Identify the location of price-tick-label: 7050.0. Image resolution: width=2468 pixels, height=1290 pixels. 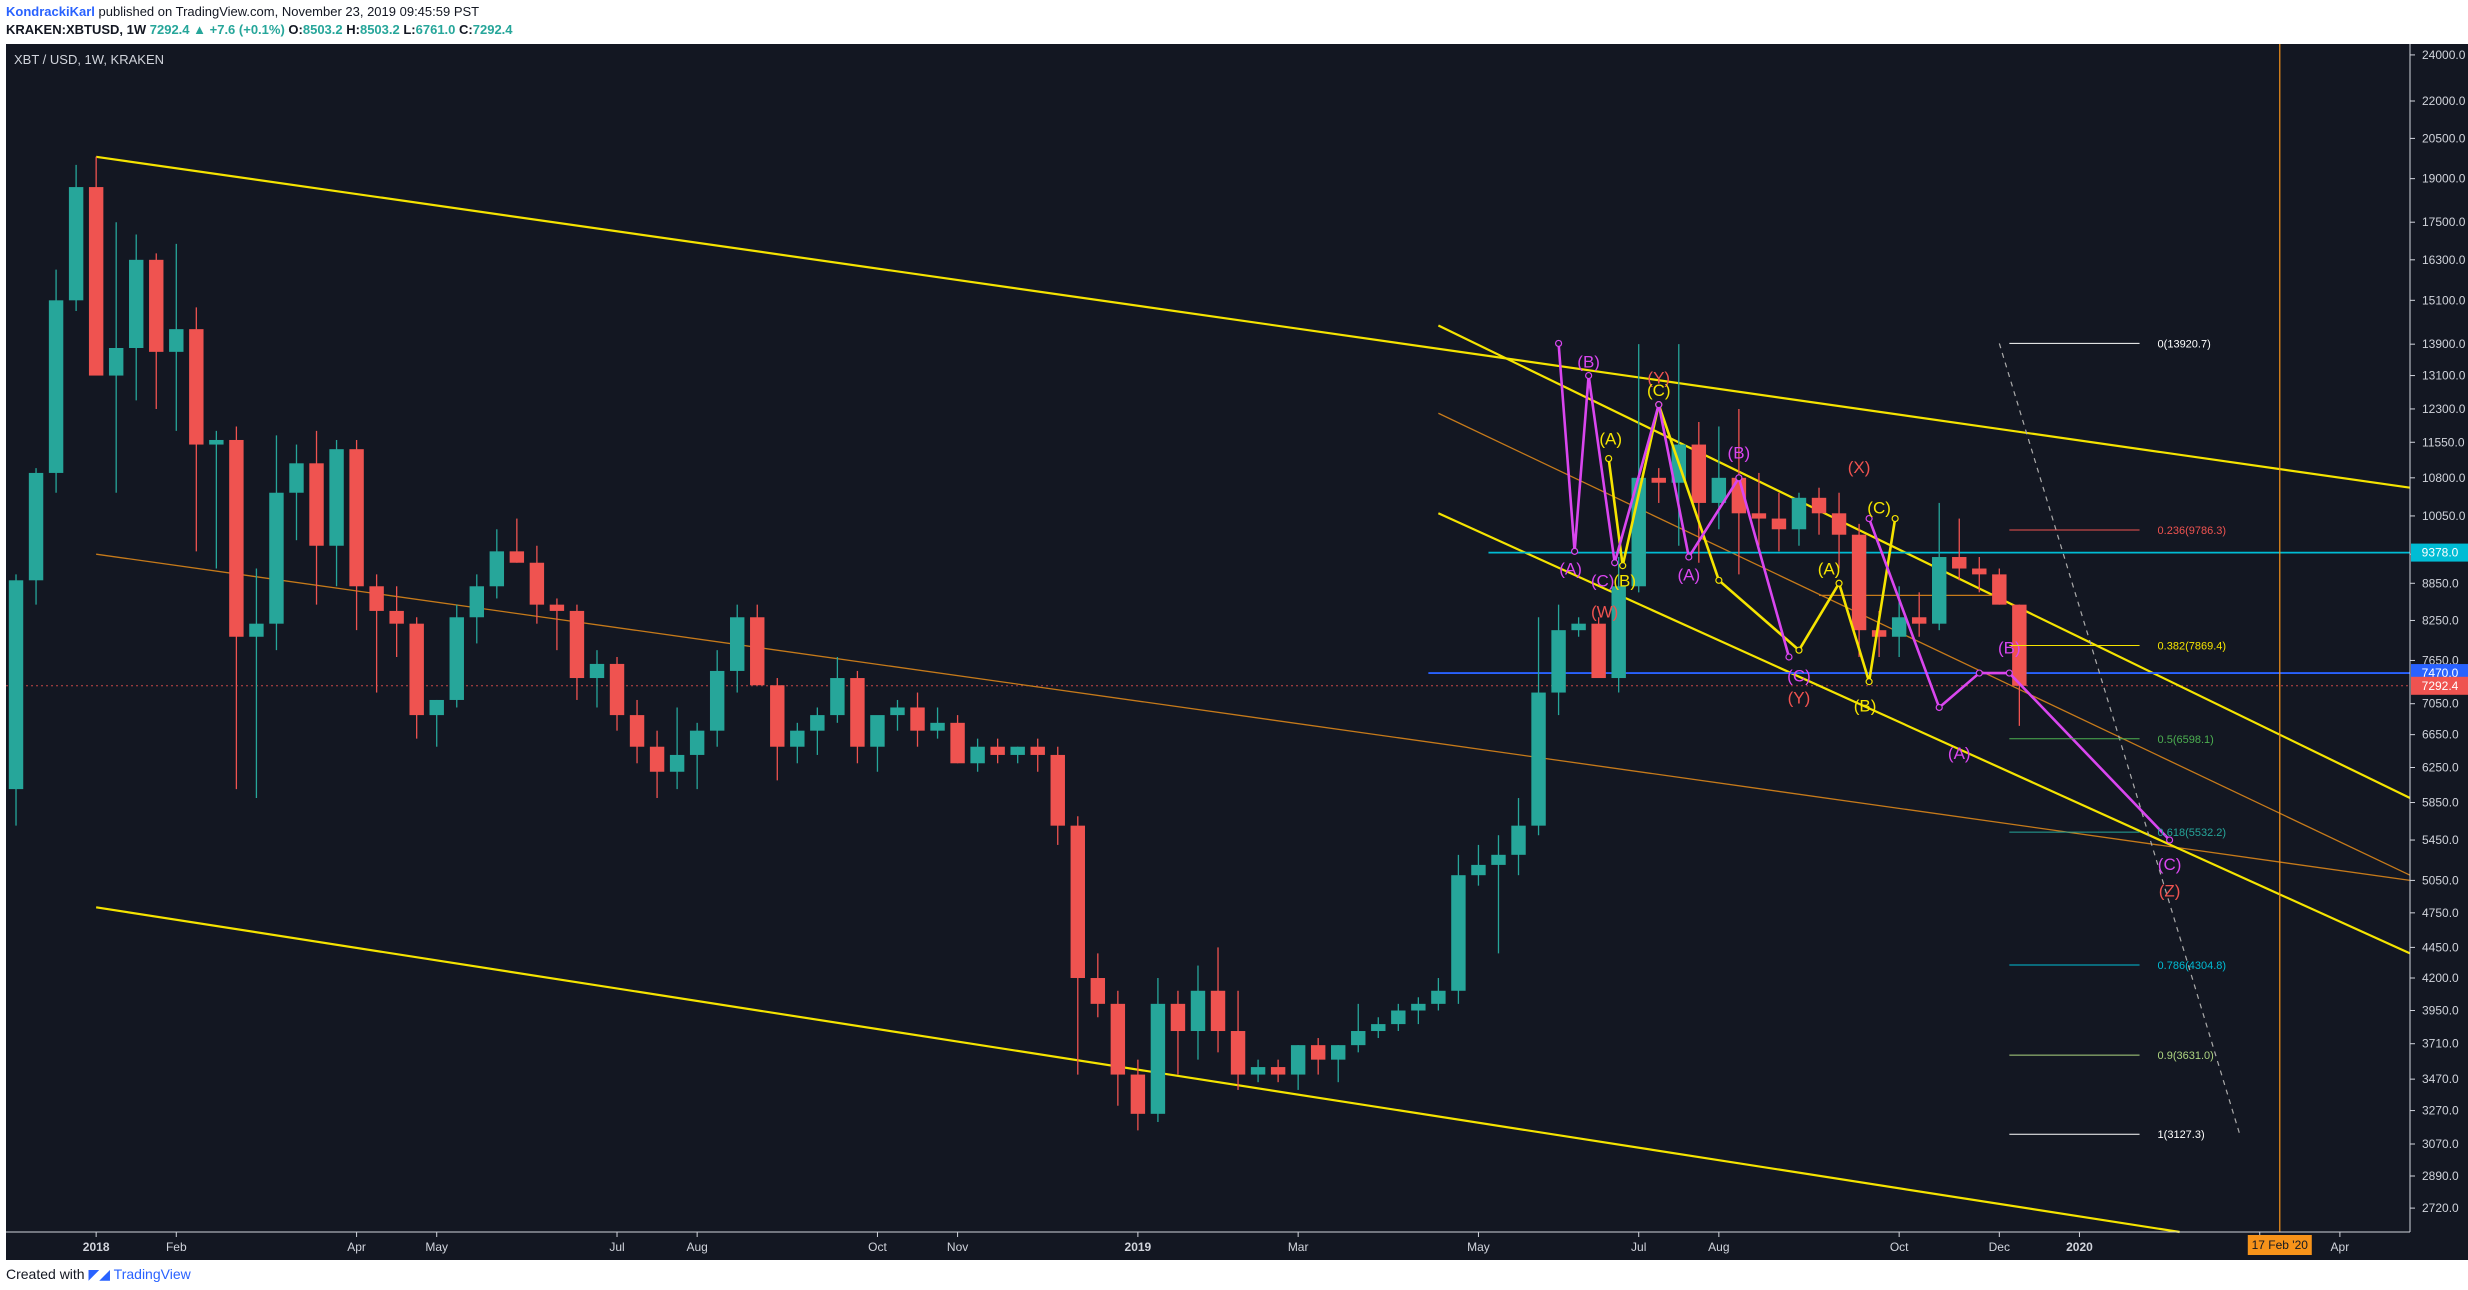
(2440, 704).